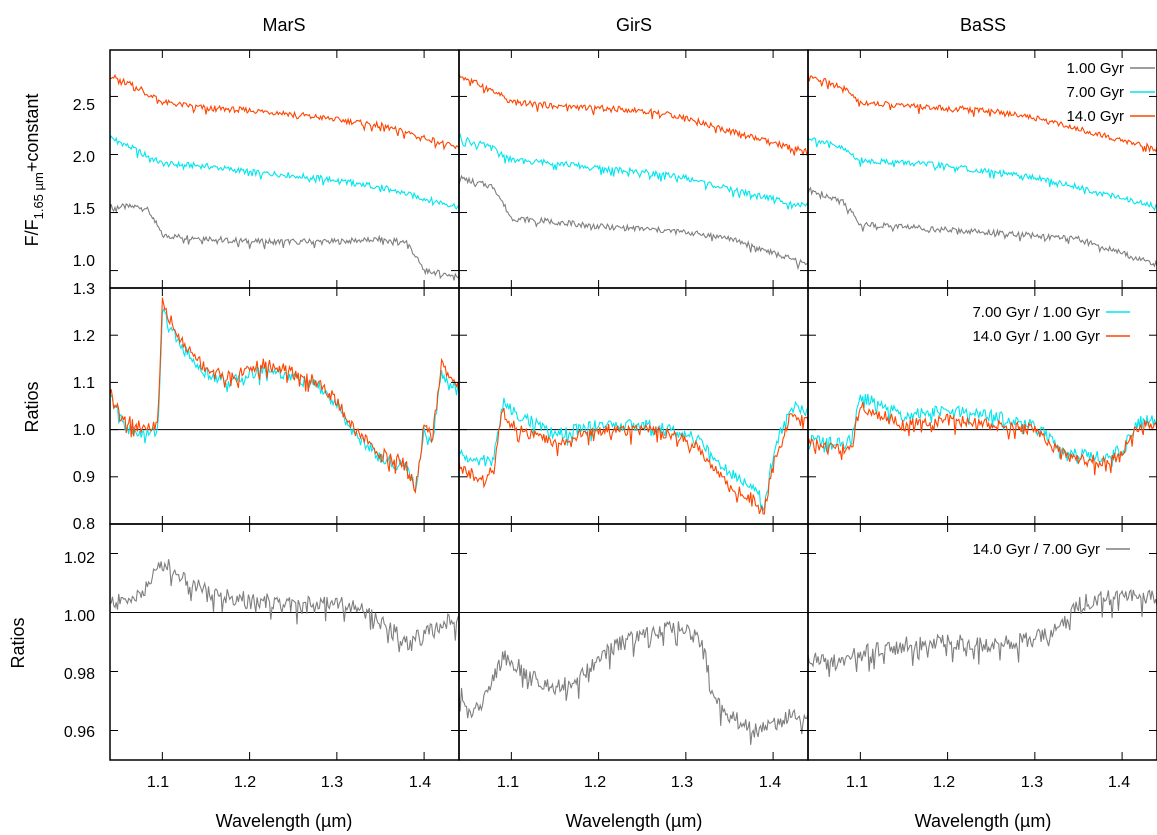 Image resolution: width=1157 pixels, height=835 pixels. Describe the element at coordinates (84, 336) in the screenshot. I see `y-tick-label: 1.2` at that location.